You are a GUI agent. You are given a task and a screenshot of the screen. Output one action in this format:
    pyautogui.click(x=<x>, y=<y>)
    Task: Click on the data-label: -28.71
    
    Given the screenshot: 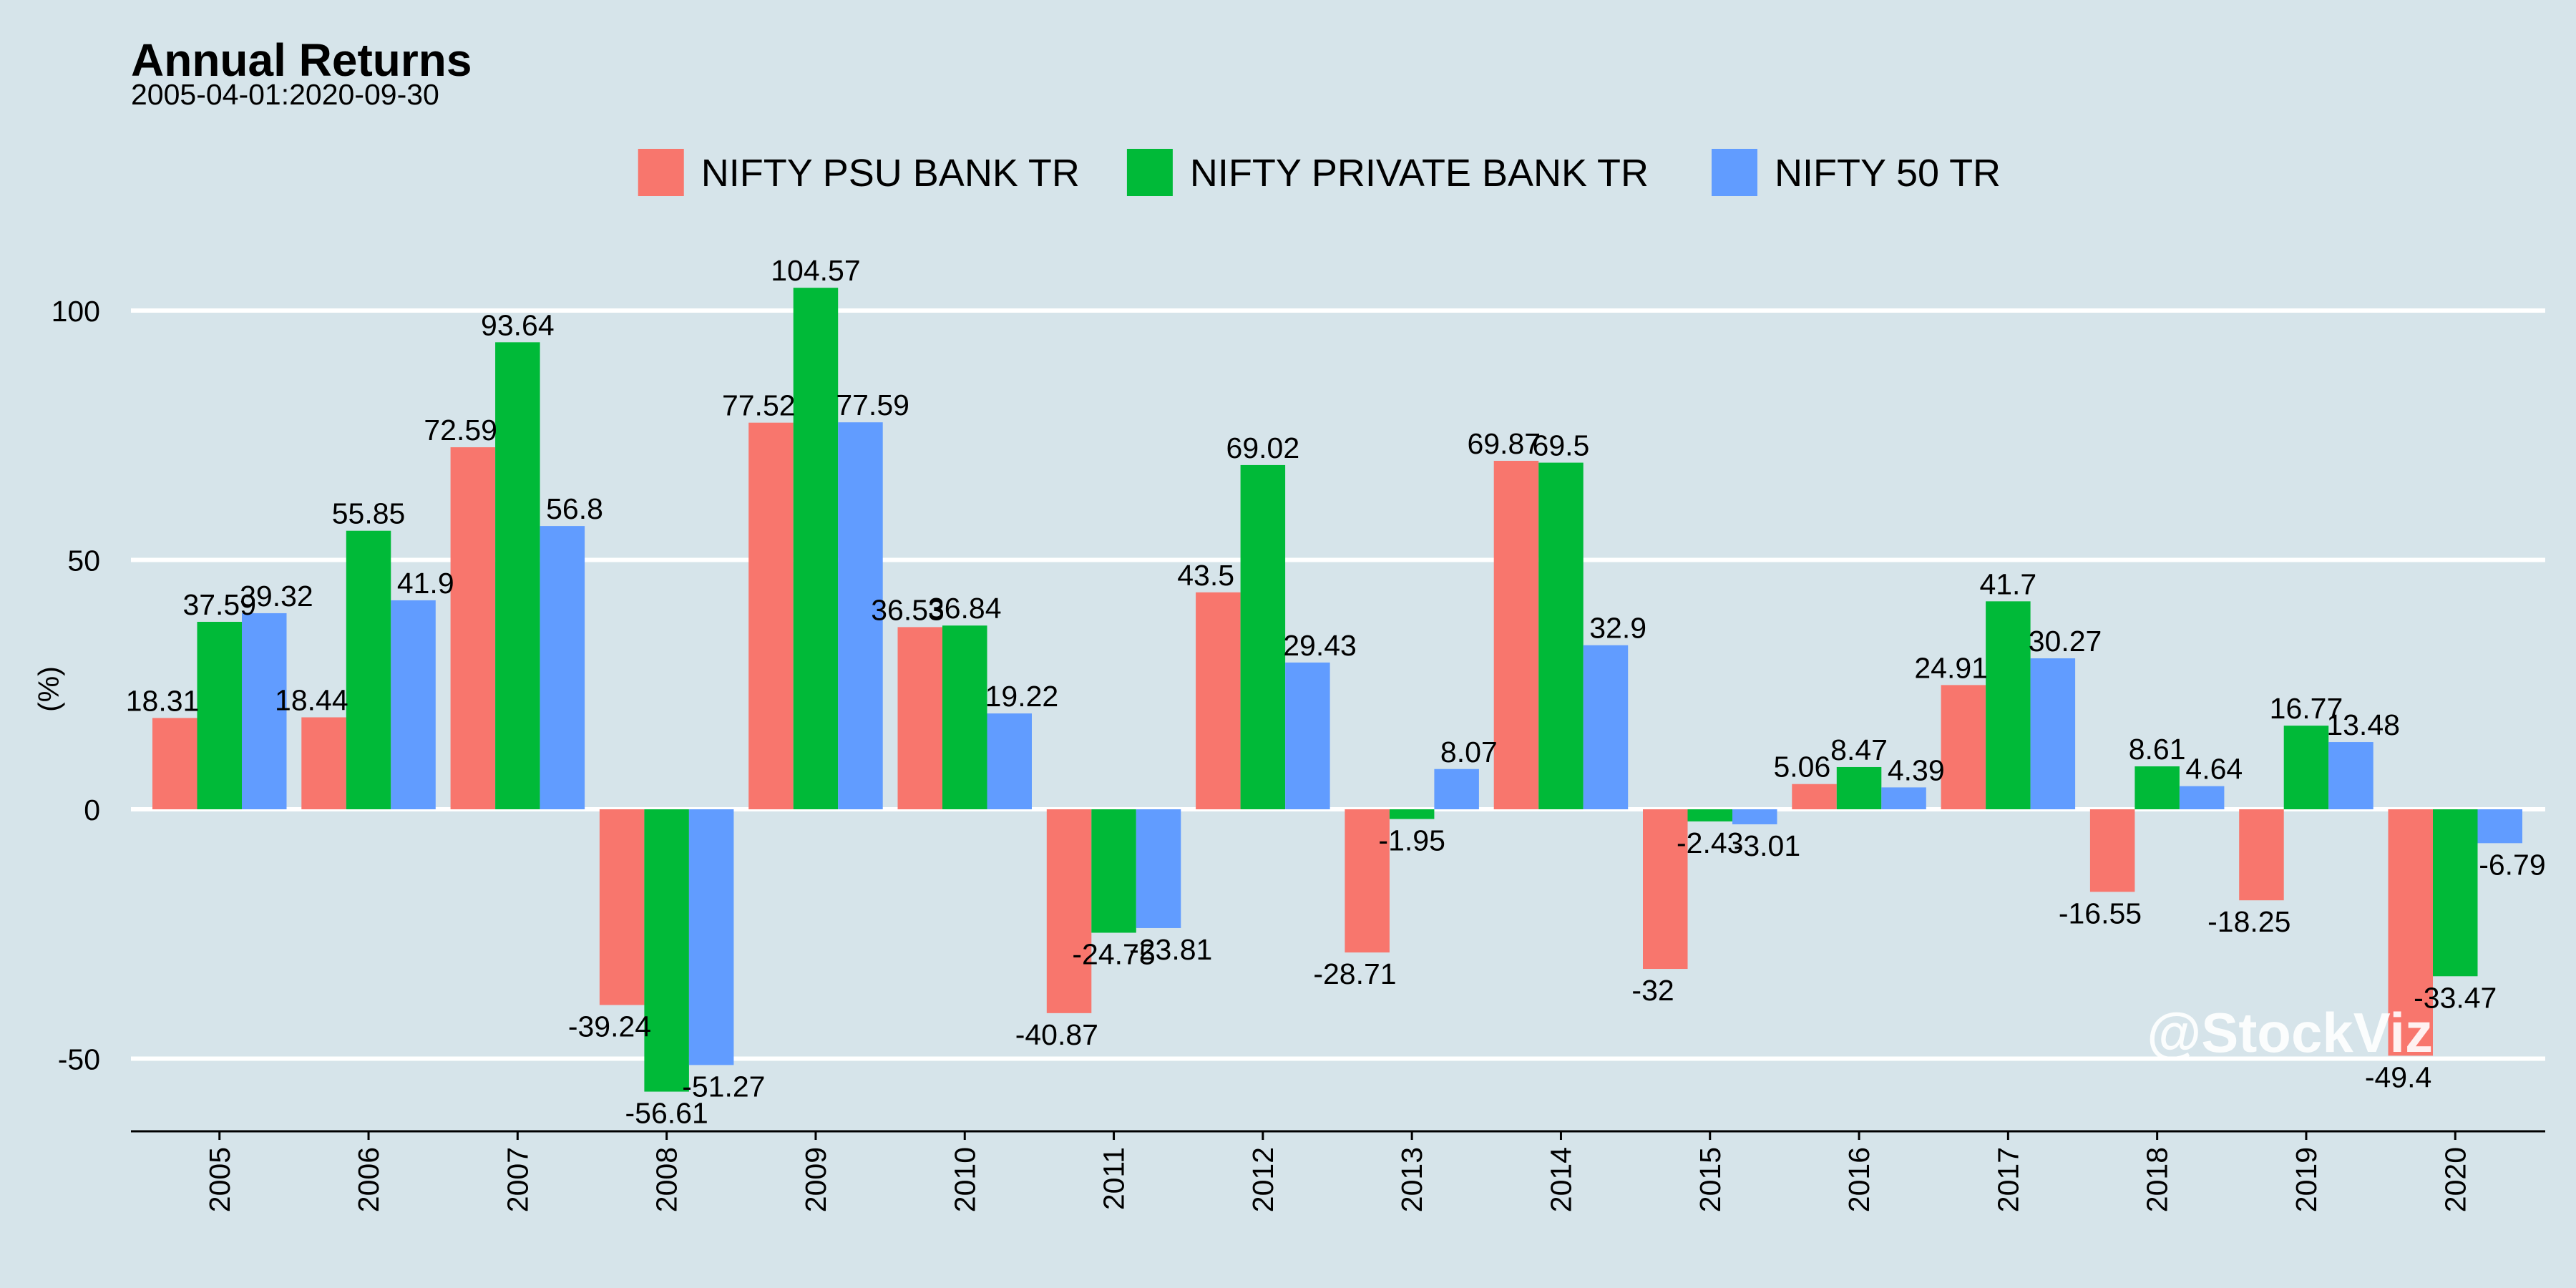 What is the action you would take?
    pyautogui.click(x=1354, y=973)
    